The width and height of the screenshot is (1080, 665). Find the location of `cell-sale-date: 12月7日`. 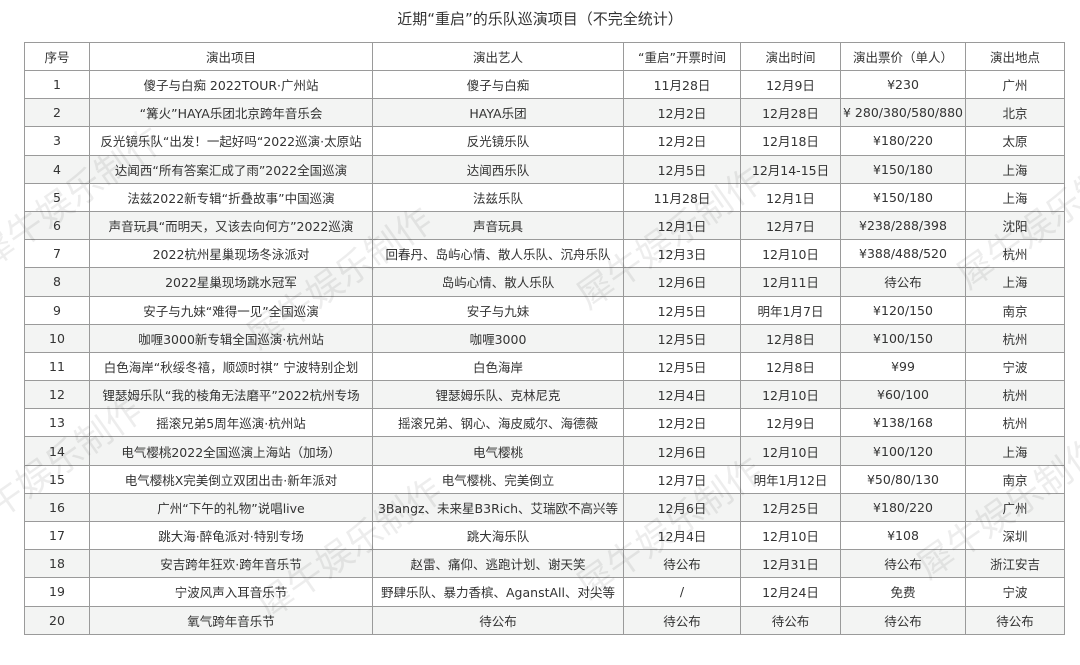

cell-sale-date: 12月7日 is located at coordinates (682, 479).